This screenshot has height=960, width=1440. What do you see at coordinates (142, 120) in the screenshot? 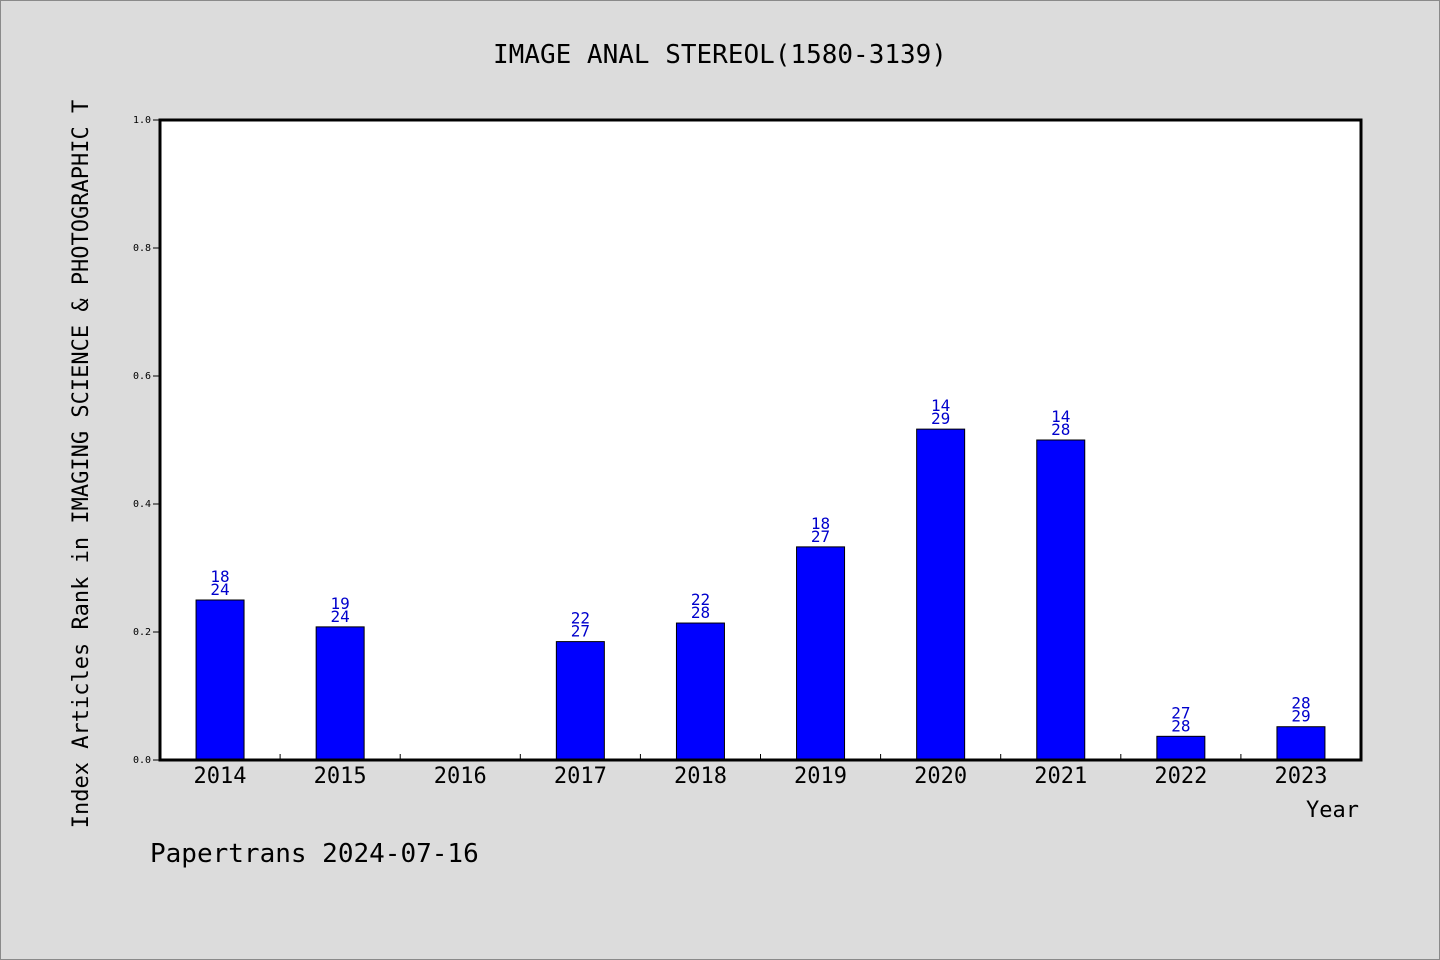
I see `y-tick-label: 1.0` at bounding box center [142, 120].